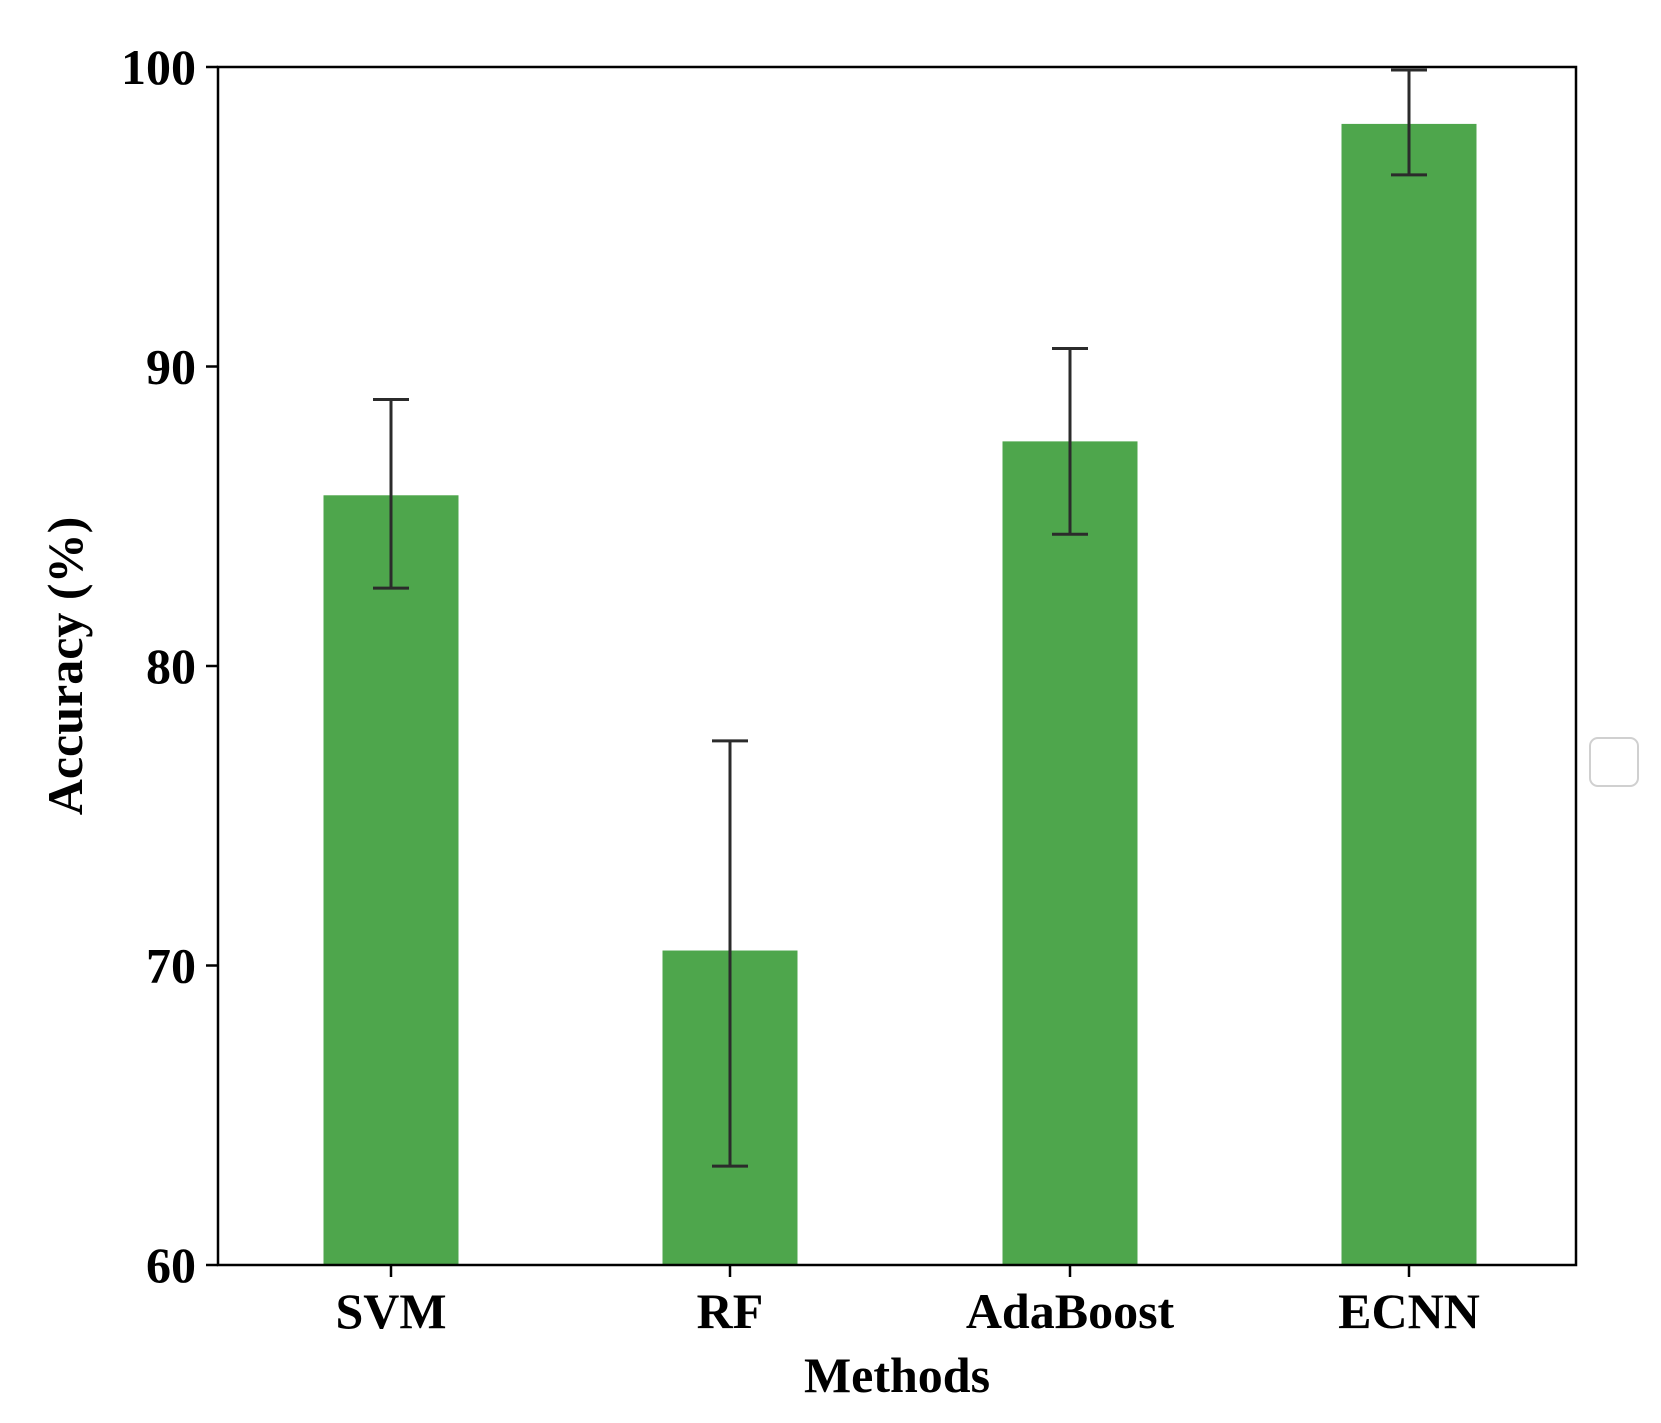 Image resolution: width=1661 pixels, height=1423 pixels. I want to click on x-tick-label-adaboost: AdaBoost, so click(1070, 1311).